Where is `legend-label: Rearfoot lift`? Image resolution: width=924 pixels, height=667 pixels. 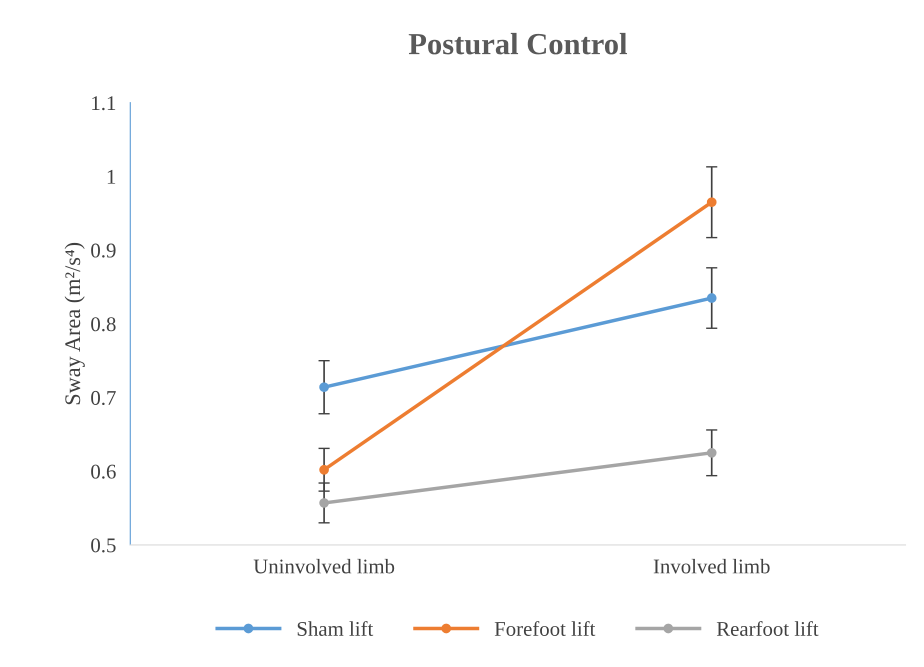
legend-label: Rearfoot lift is located at coordinates (767, 628).